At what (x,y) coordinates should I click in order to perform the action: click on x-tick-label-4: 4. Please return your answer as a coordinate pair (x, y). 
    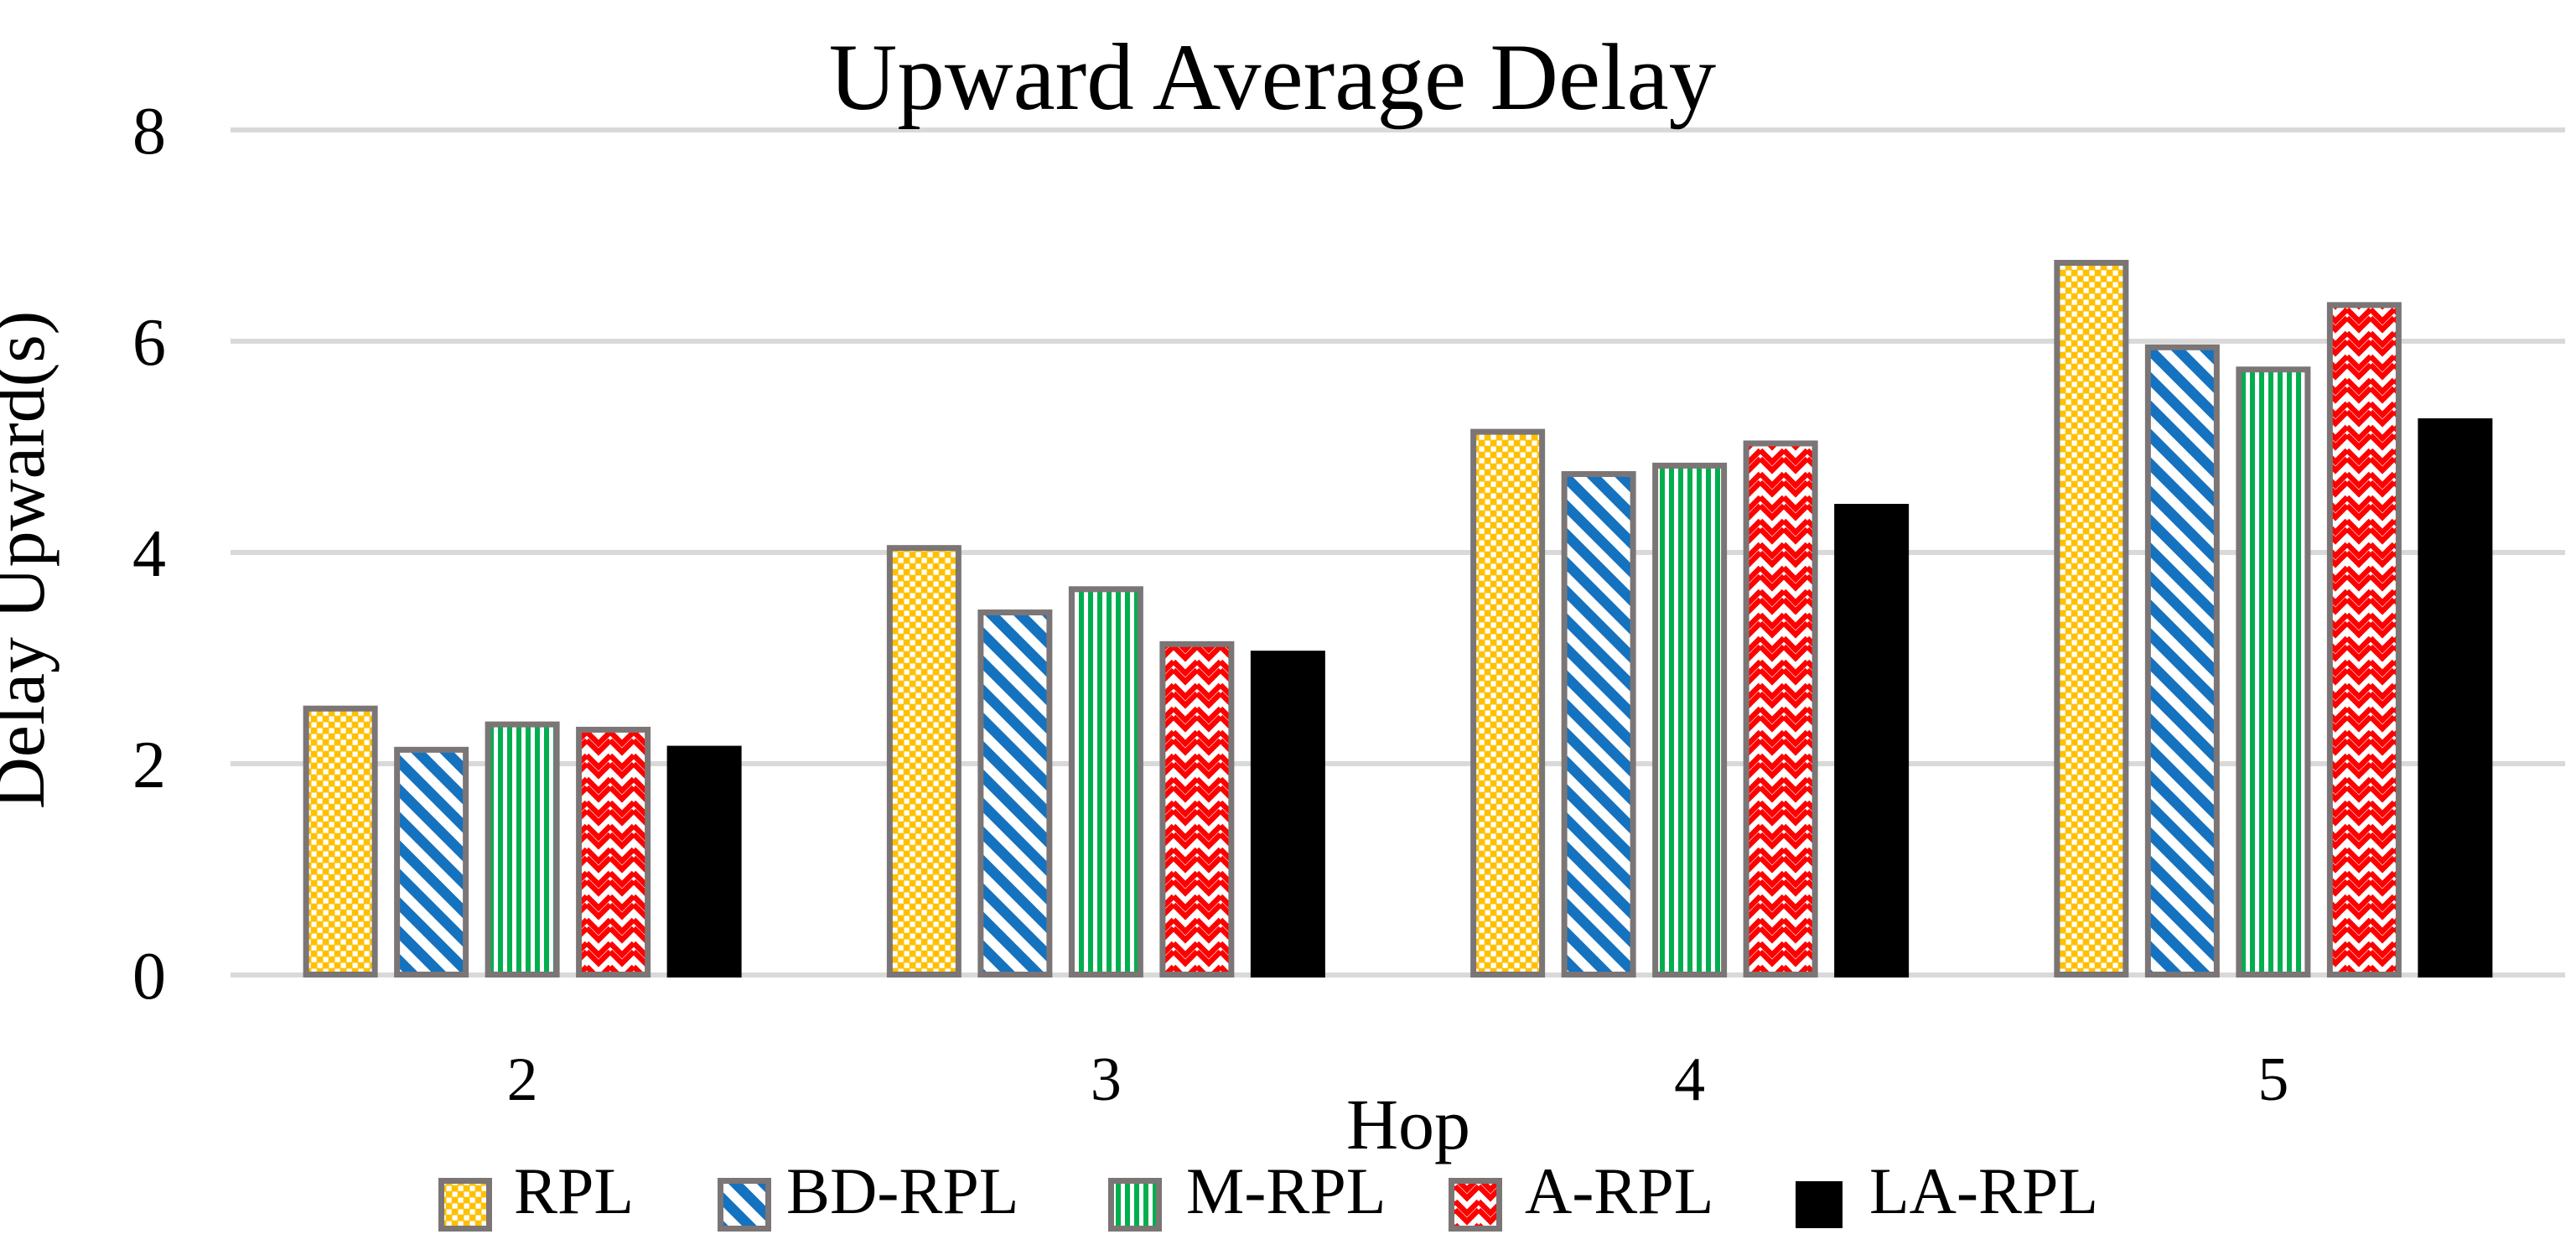
    Looking at the image, I should click on (1689, 1080).